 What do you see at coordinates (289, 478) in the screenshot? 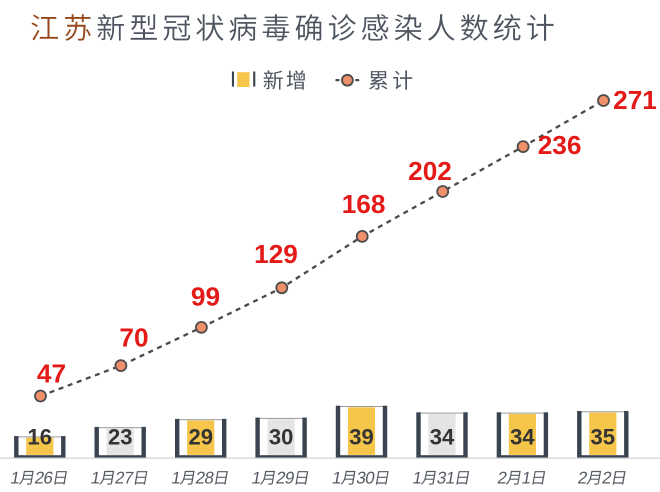
I see `svg-text: 9` at bounding box center [289, 478].